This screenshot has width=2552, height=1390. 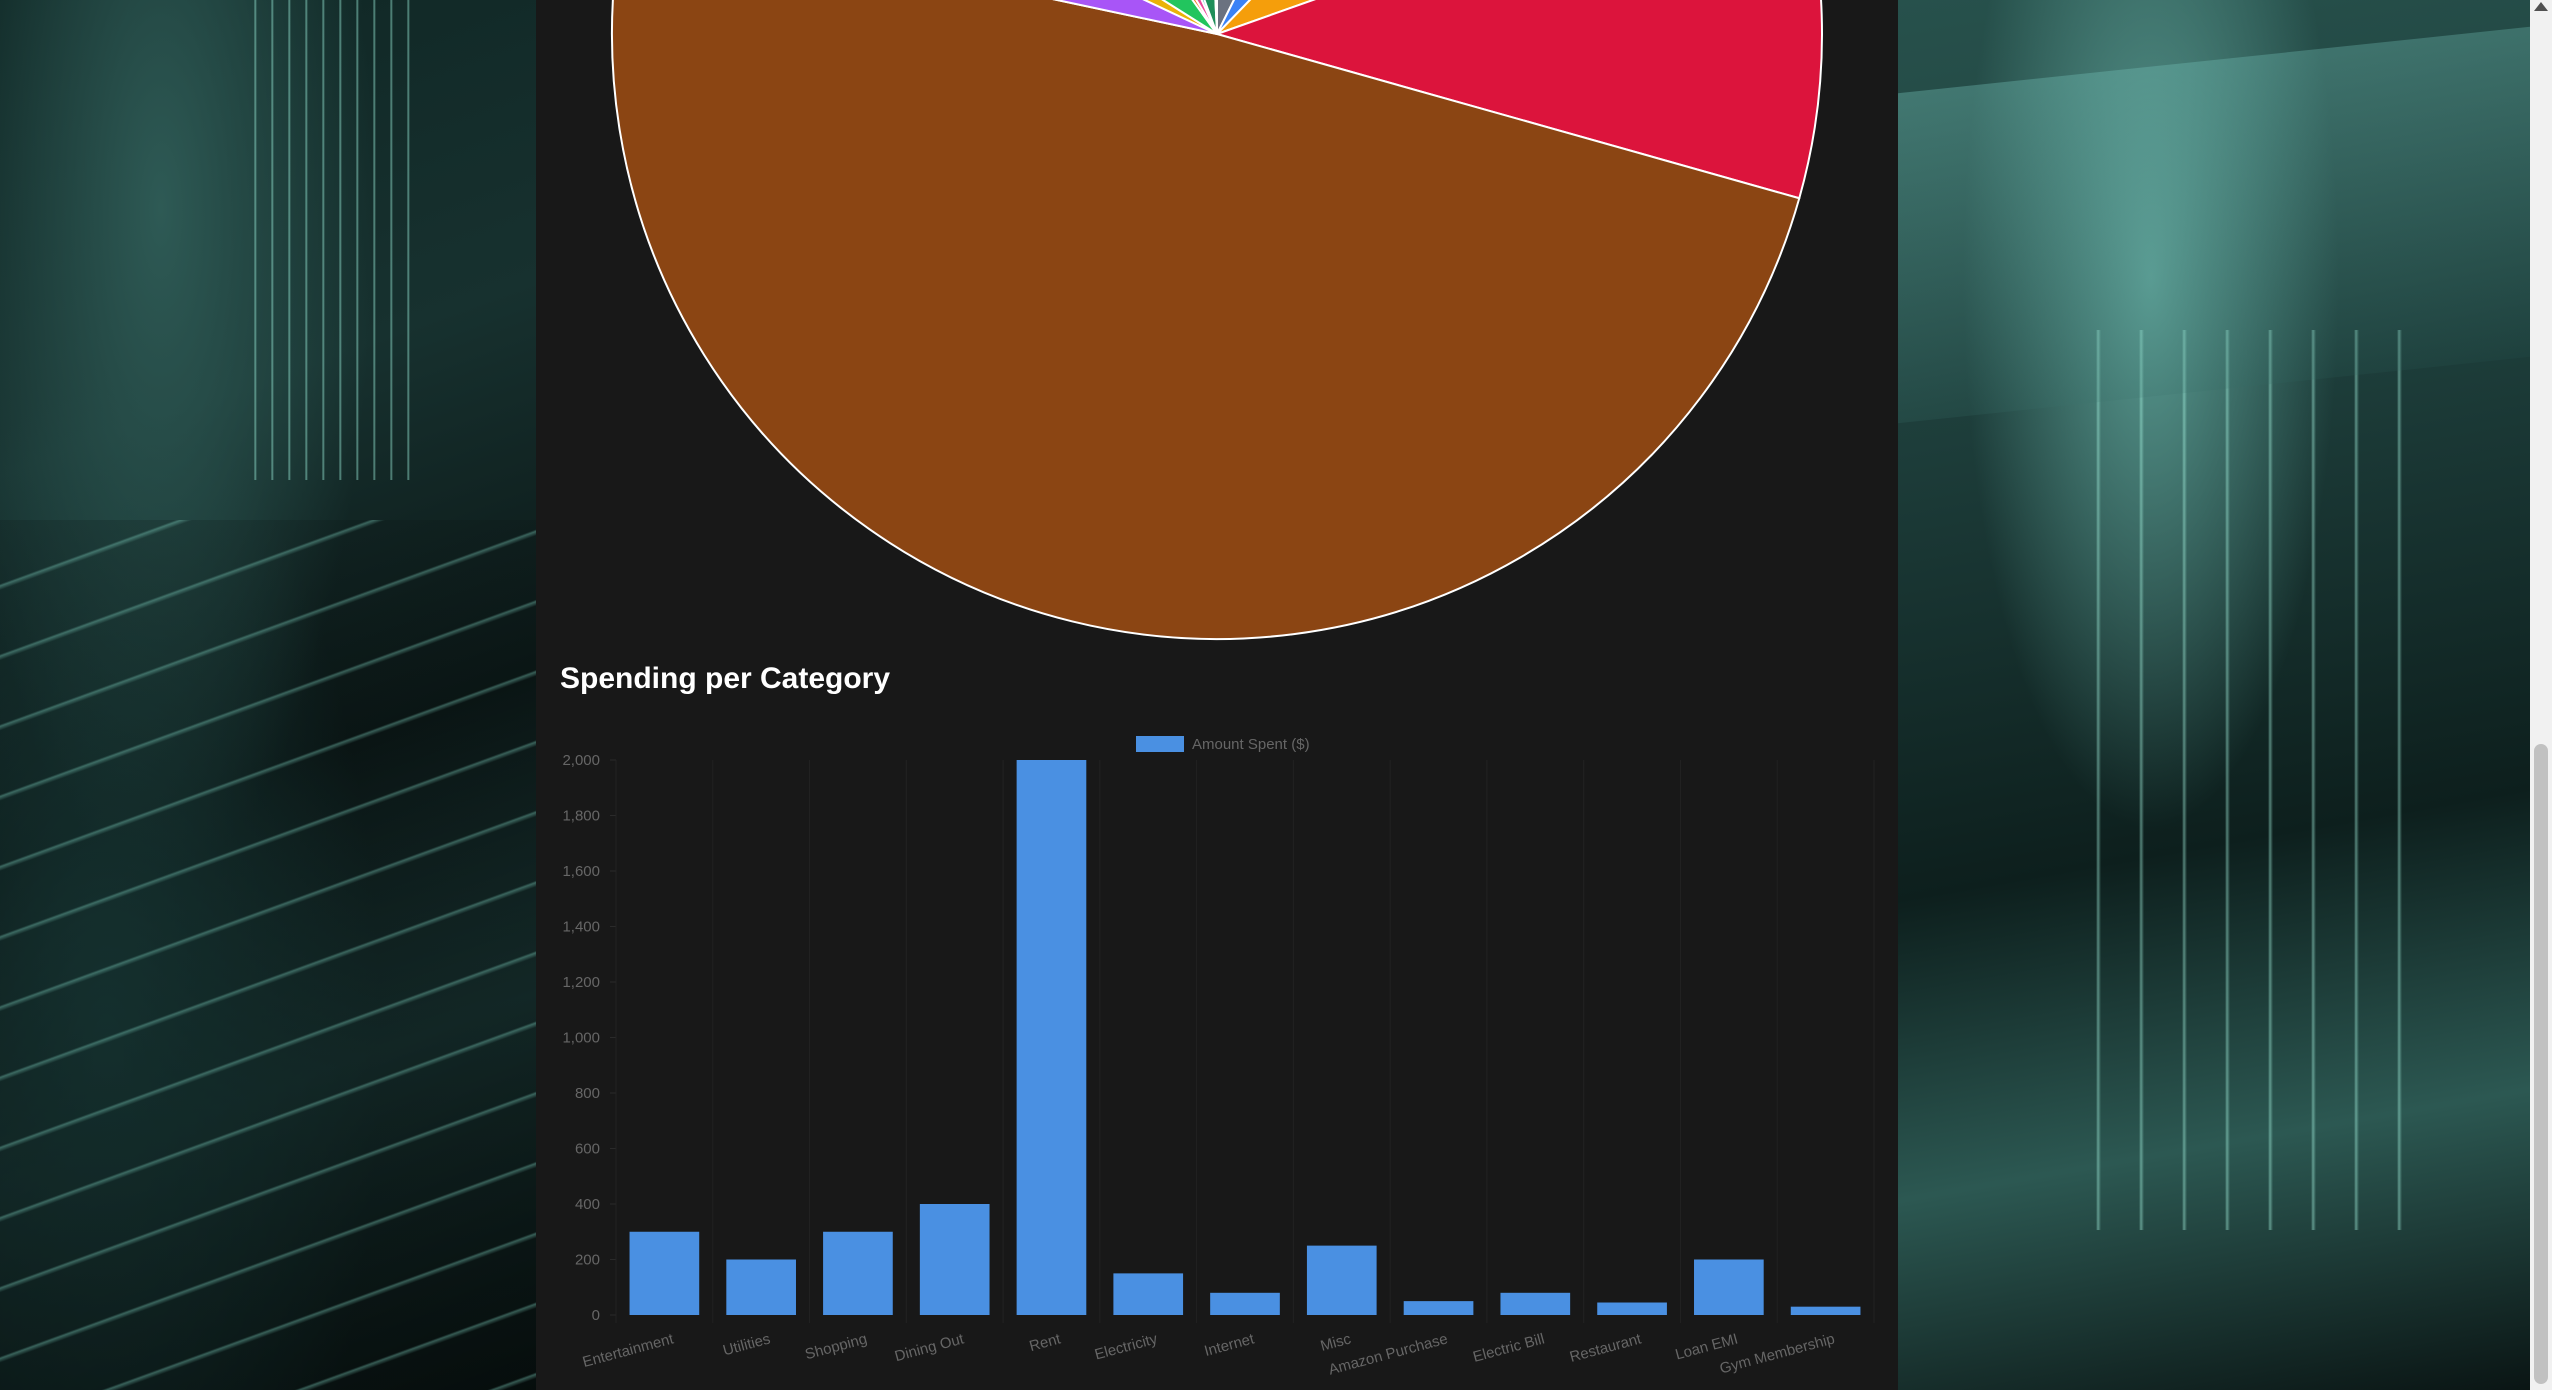 I want to click on pie-slice-electricity, so click(x=921, y=17).